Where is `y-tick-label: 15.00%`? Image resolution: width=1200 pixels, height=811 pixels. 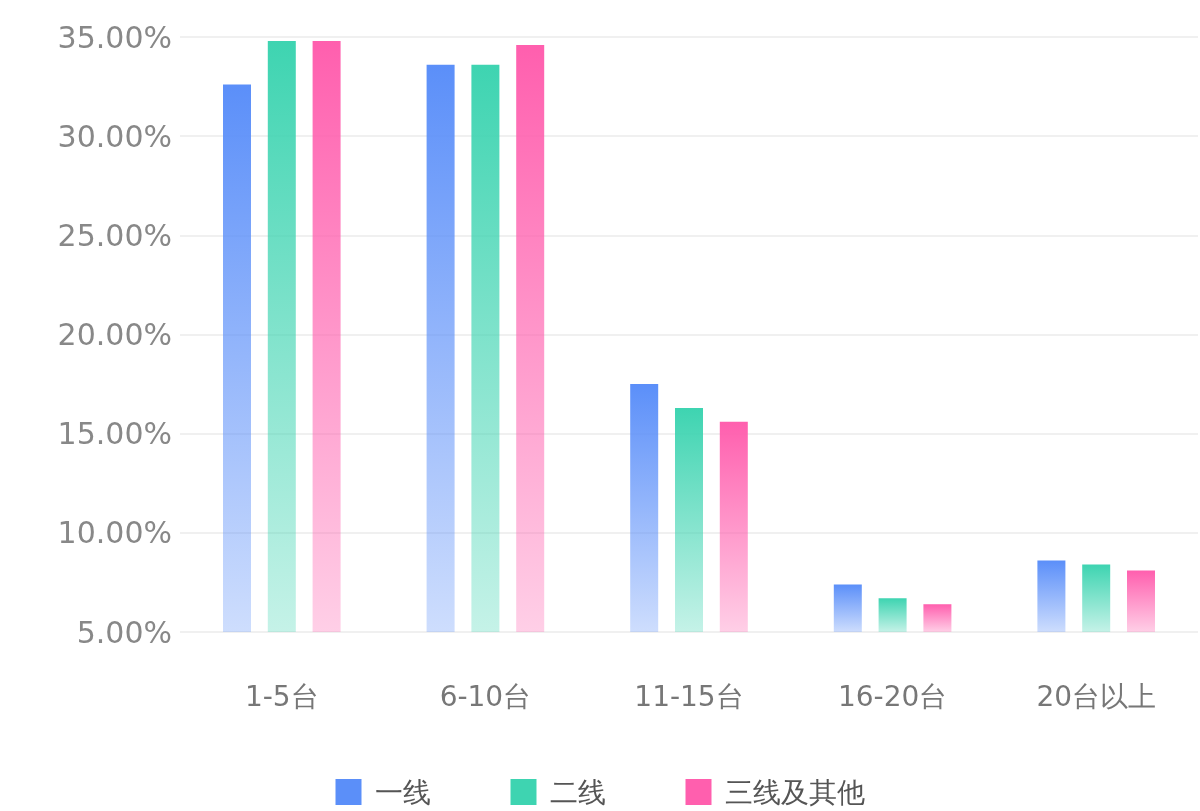 y-tick-label: 15.00% is located at coordinates (114, 434).